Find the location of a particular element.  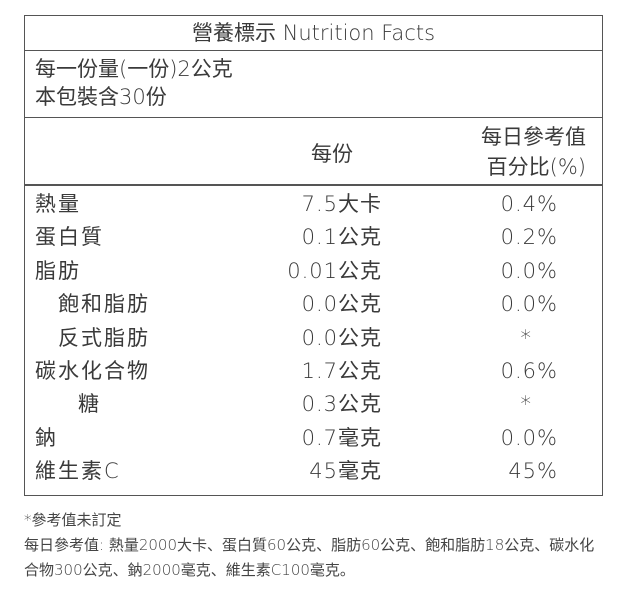

row-daily: 0.4% is located at coordinates (529, 204).